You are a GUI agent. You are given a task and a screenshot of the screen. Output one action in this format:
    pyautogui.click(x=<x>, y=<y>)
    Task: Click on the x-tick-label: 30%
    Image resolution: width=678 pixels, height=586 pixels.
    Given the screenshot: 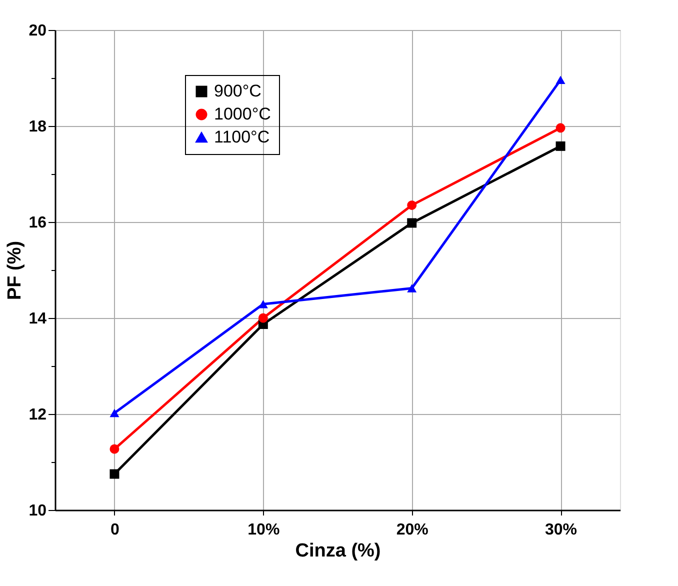 What is the action you would take?
    pyautogui.click(x=561, y=530)
    